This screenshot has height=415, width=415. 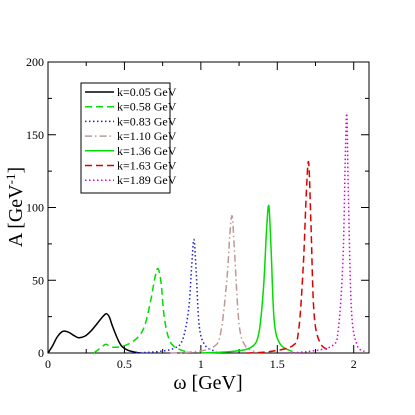 I want to click on legend-box, so click(x=125, y=138).